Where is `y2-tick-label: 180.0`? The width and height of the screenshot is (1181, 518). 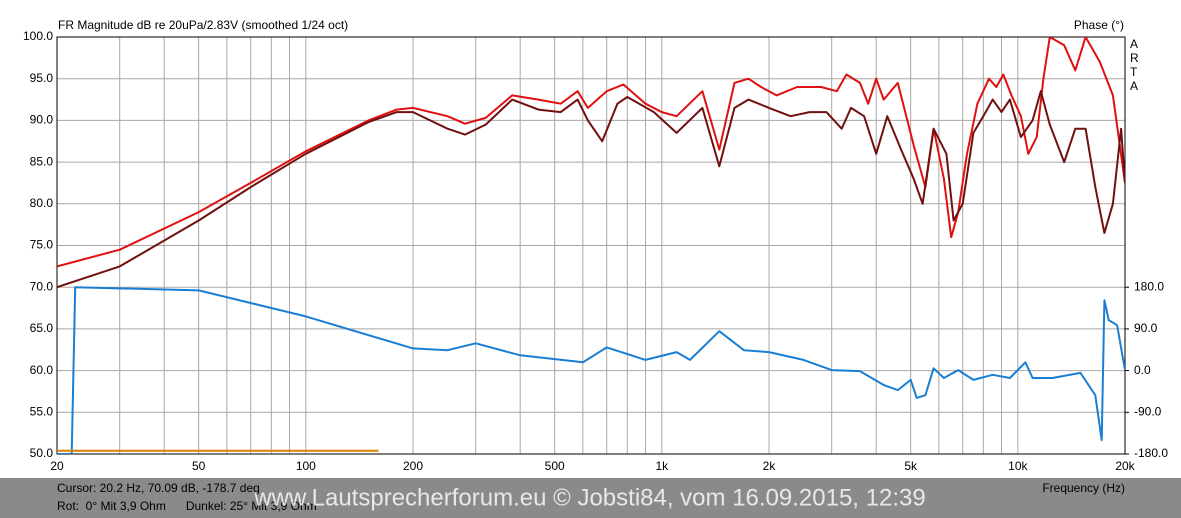 y2-tick-label: 180.0 is located at coordinates (1149, 286).